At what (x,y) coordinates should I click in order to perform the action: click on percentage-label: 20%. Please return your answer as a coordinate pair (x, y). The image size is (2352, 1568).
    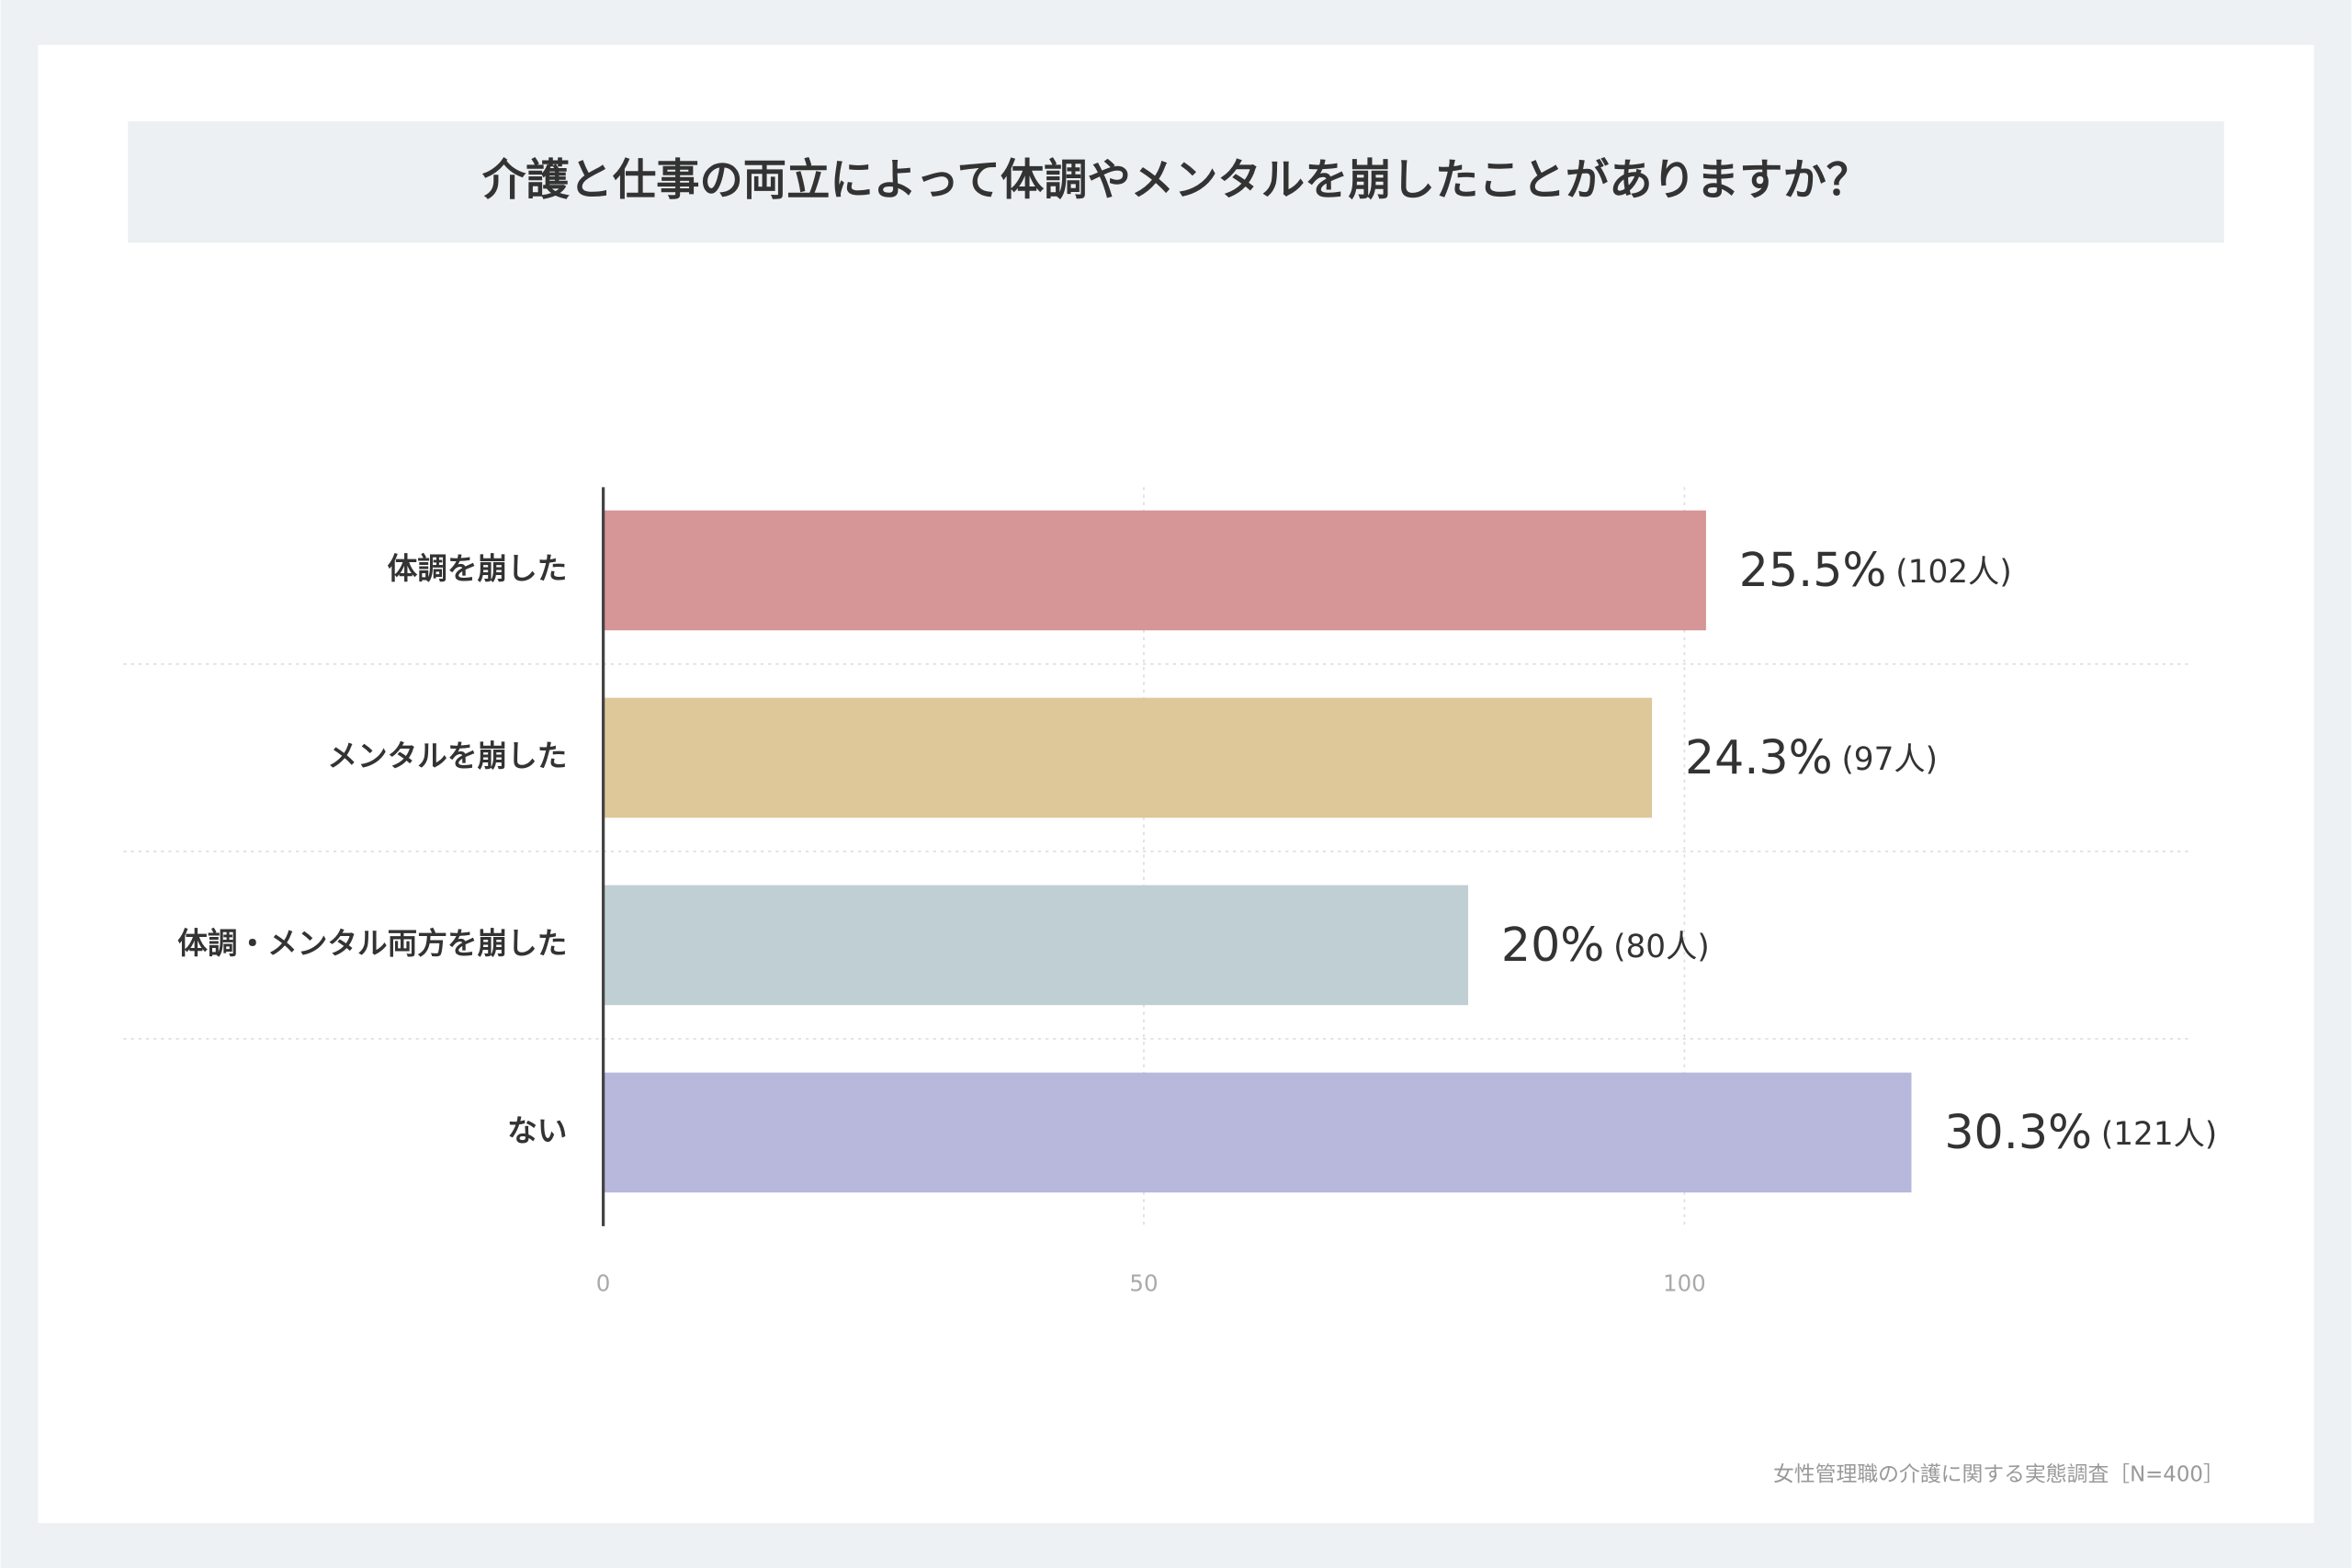
    Looking at the image, I should click on (1552, 945).